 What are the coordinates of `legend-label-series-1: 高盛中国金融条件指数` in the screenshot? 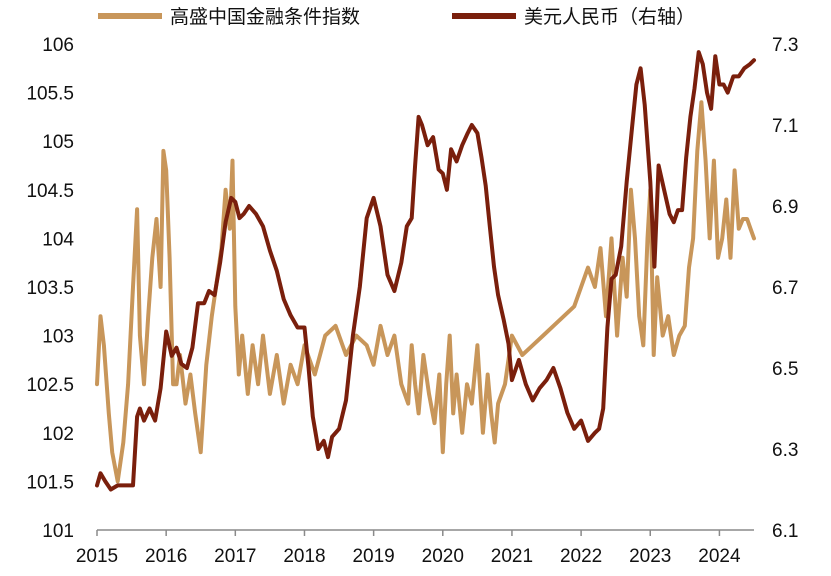 It's located at (265, 17).